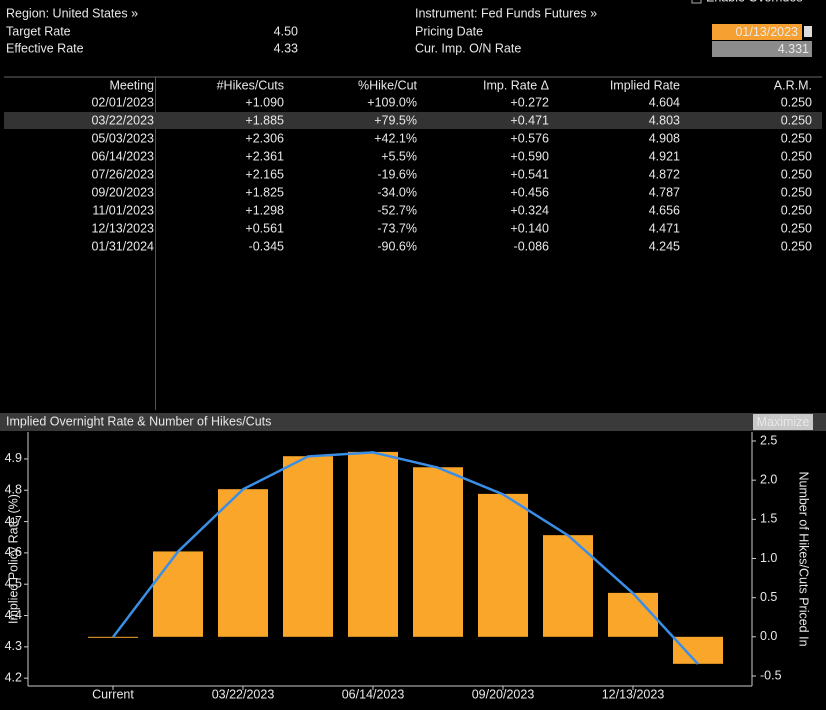 Image resolution: width=826 pixels, height=710 pixels. Describe the element at coordinates (122, 228) in the screenshot. I see `table-cell: 12/13/2023` at that location.